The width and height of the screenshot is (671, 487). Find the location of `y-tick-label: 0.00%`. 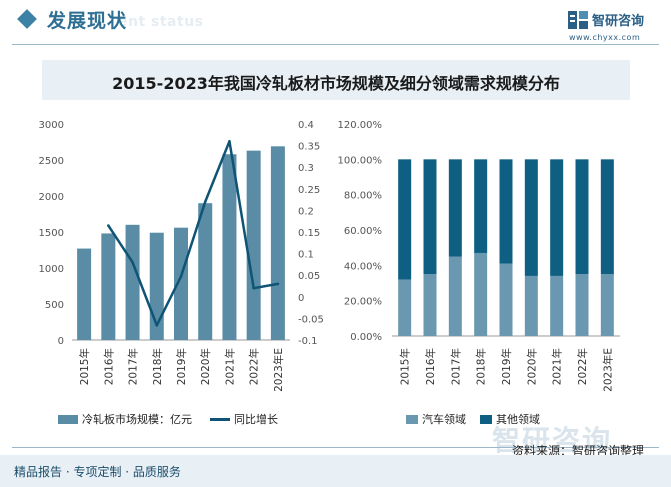

y-tick-label: 0.00% is located at coordinates (366, 337).